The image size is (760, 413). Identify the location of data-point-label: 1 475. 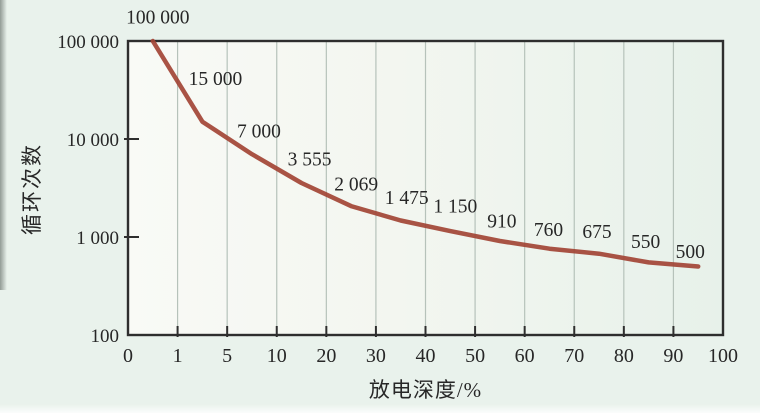
(407, 198).